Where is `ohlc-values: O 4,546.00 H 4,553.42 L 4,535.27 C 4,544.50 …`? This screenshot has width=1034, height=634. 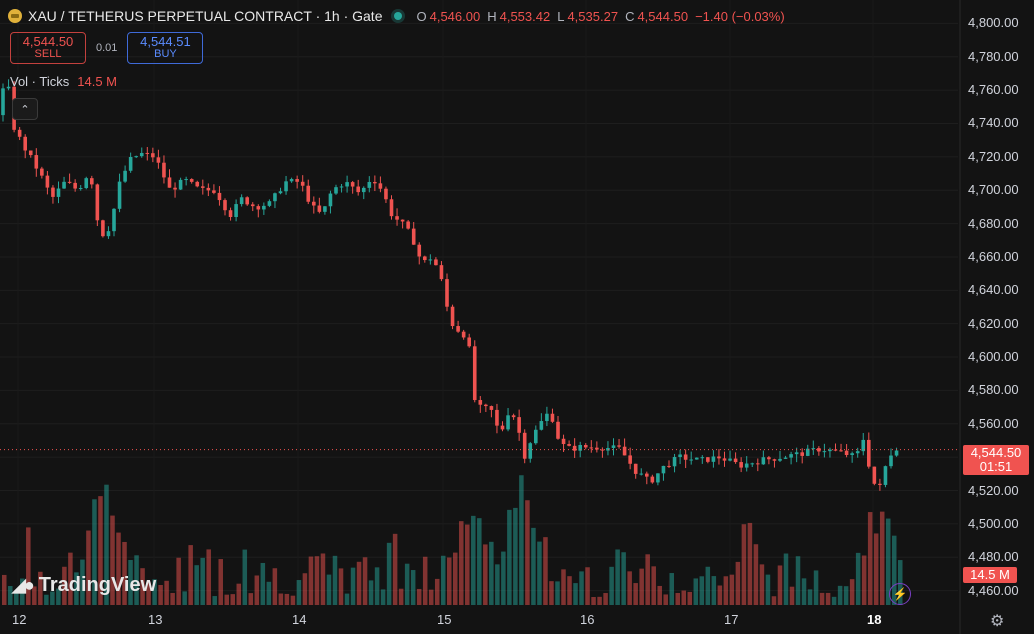
ohlc-values: O 4,546.00 H 4,553.42 L 4,535.27 C 4,544.50 … is located at coordinates (602, 16).